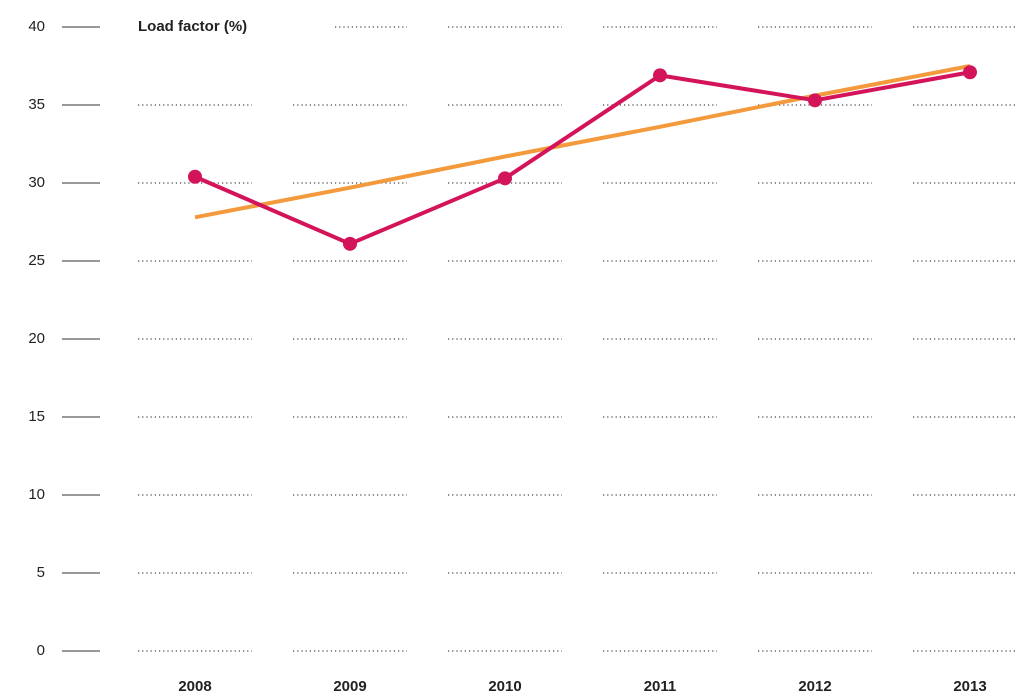 This screenshot has height=700, width=1018. Describe the element at coordinates (504, 686) in the screenshot. I see `x-tick-label: 2010` at that location.